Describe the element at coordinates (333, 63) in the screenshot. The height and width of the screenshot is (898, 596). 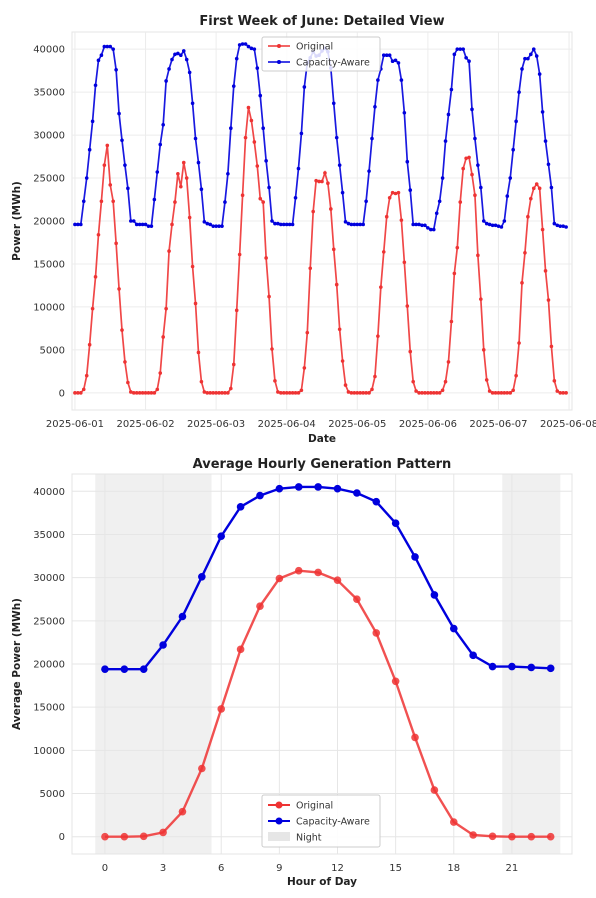
I see `legend-capacity-label: Capacity-Aware` at that location.